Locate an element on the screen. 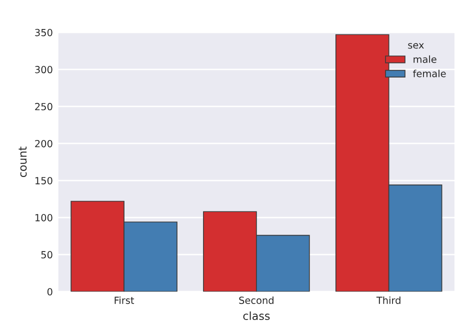 The image size is (474, 324). x-axis-title: class is located at coordinates (256, 315).